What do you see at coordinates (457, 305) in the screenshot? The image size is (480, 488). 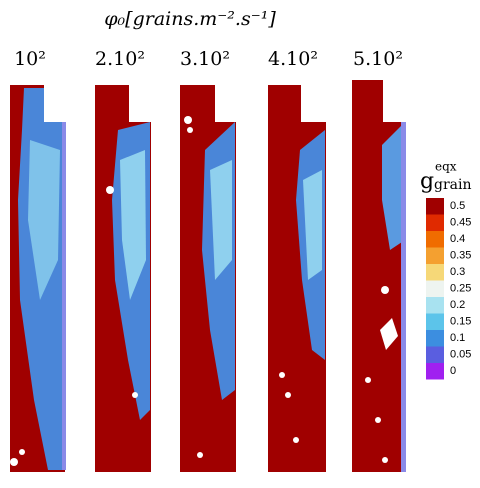 I see `colorbar-tick-label: 0.2` at bounding box center [457, 305].